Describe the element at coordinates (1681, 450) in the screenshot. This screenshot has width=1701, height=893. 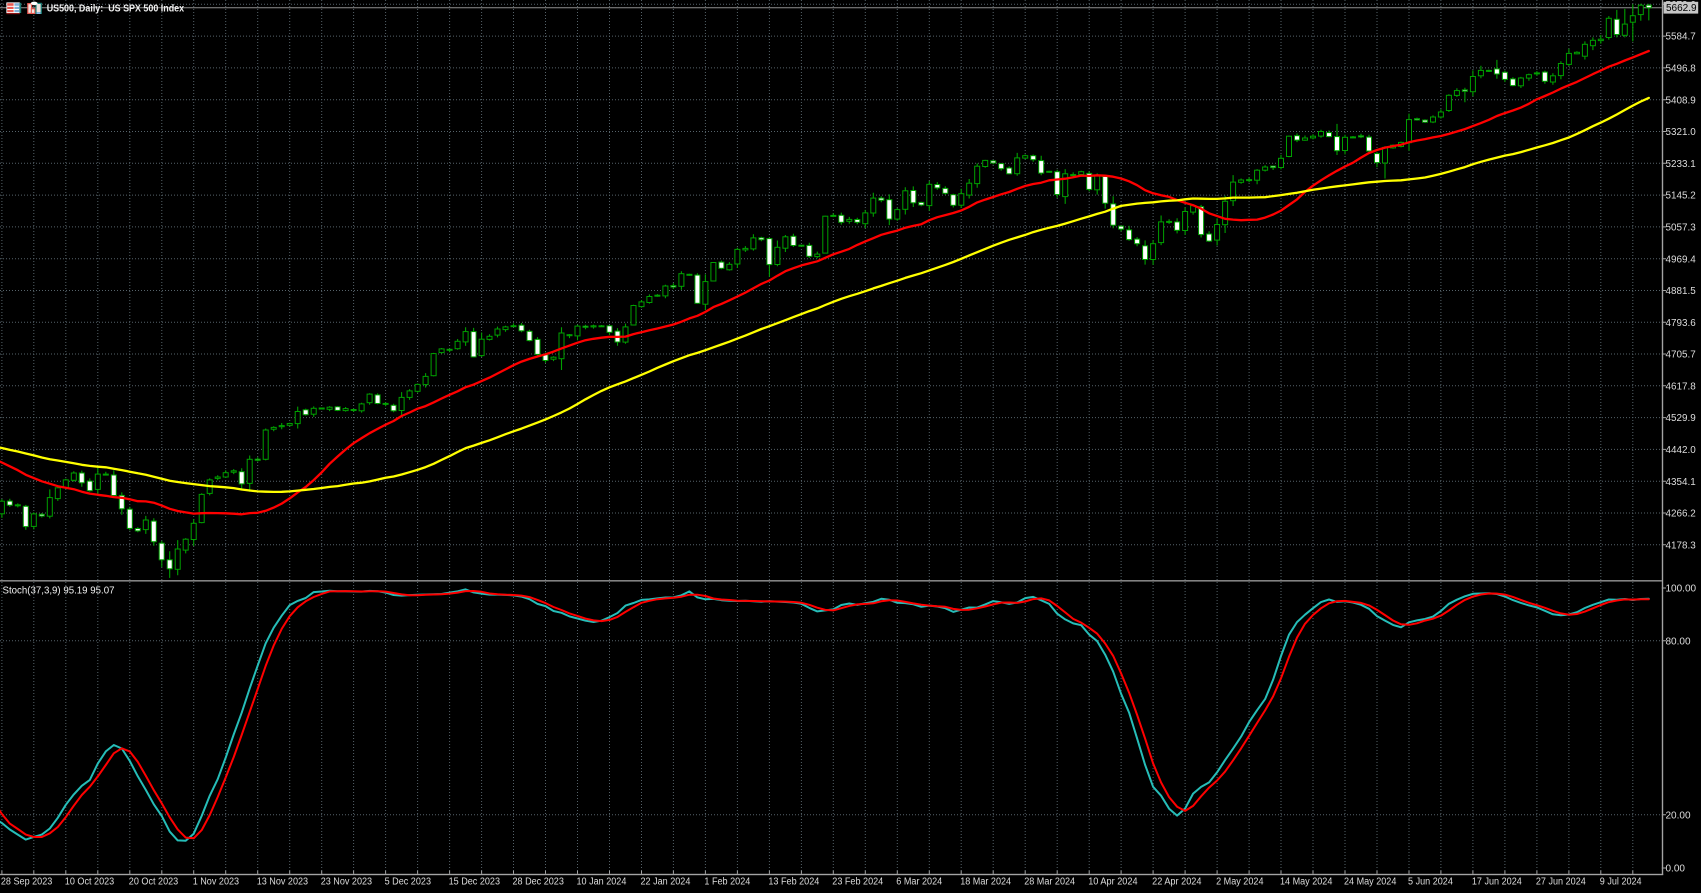
I see `svg-text: 4442.0` at that location.